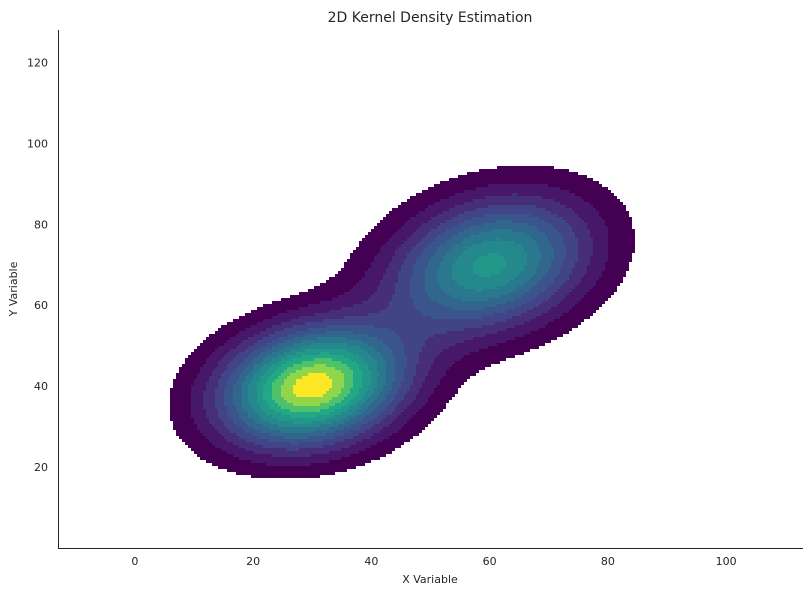 The height and width of the screenshot is (595, 811). What do you see at coordinates (433, 561) in the screenshot?
I see `x-tick-labels: 0 20 40 60 80 100` at bounding box center [433, 561].